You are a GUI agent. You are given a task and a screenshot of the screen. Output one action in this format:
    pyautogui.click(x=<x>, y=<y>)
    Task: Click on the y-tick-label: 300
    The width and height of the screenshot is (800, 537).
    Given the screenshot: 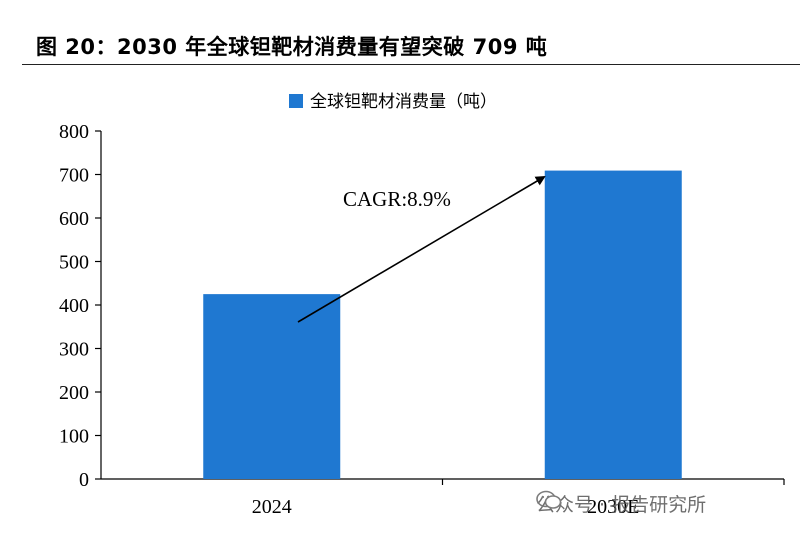 What is the action you would take?
    pyautogui.click(x=74, y=350)
    